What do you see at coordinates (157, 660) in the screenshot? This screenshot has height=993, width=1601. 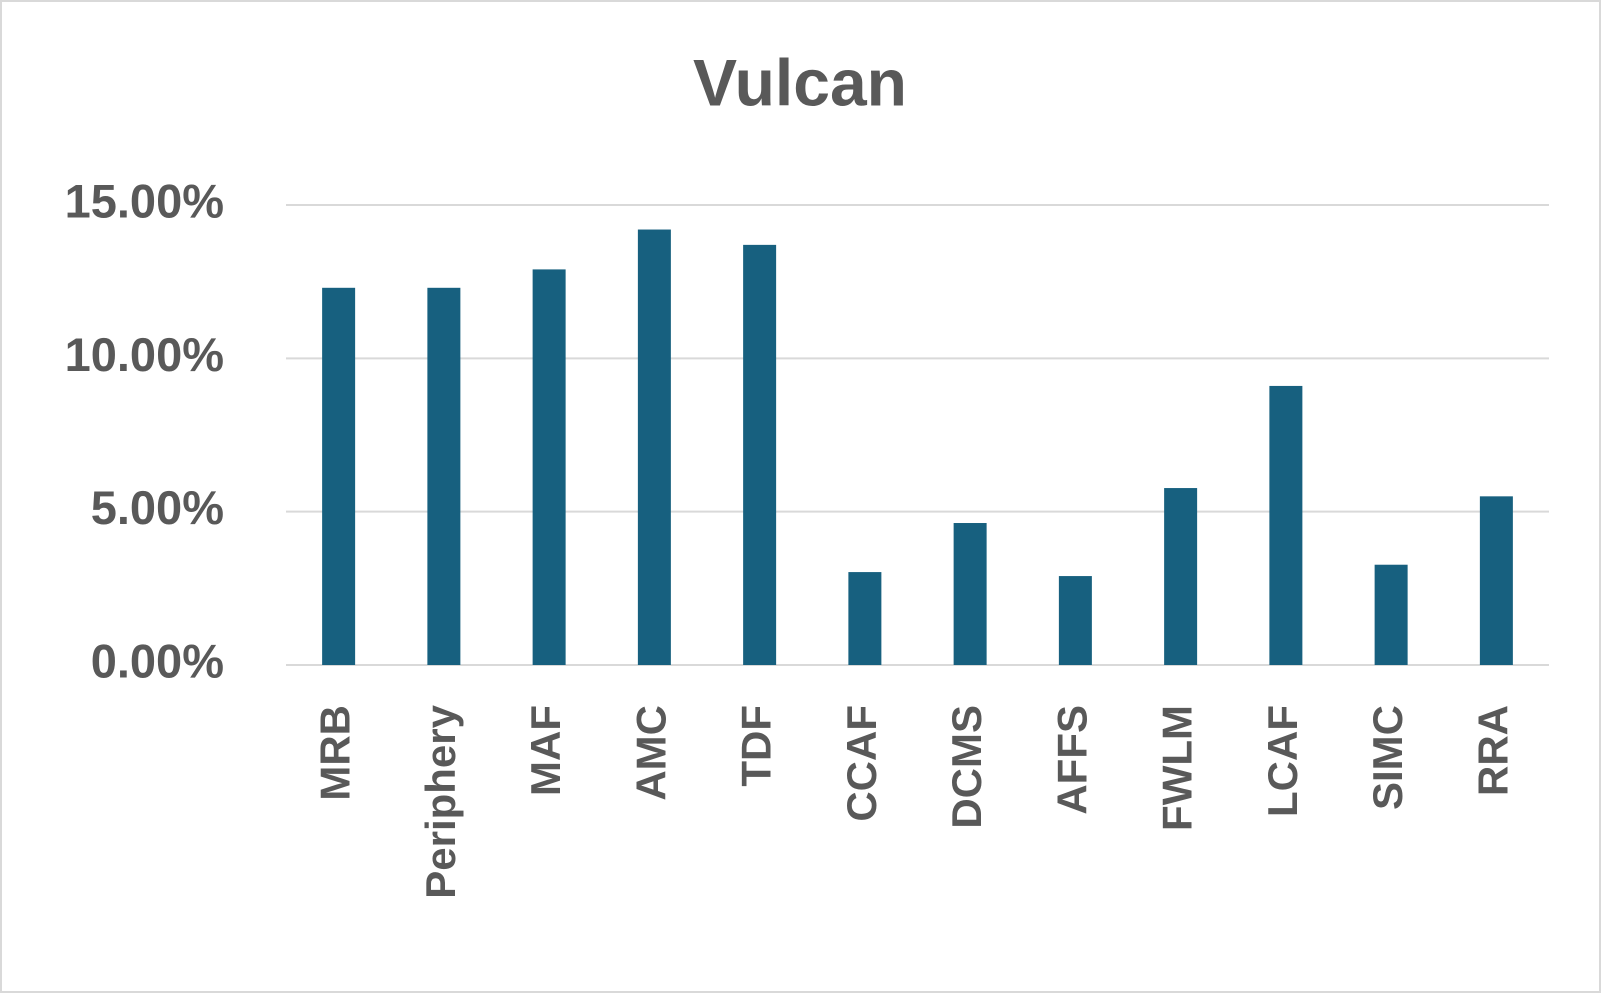 I see `y-tick-label: 0.00%` at bounding box center [157, 660].